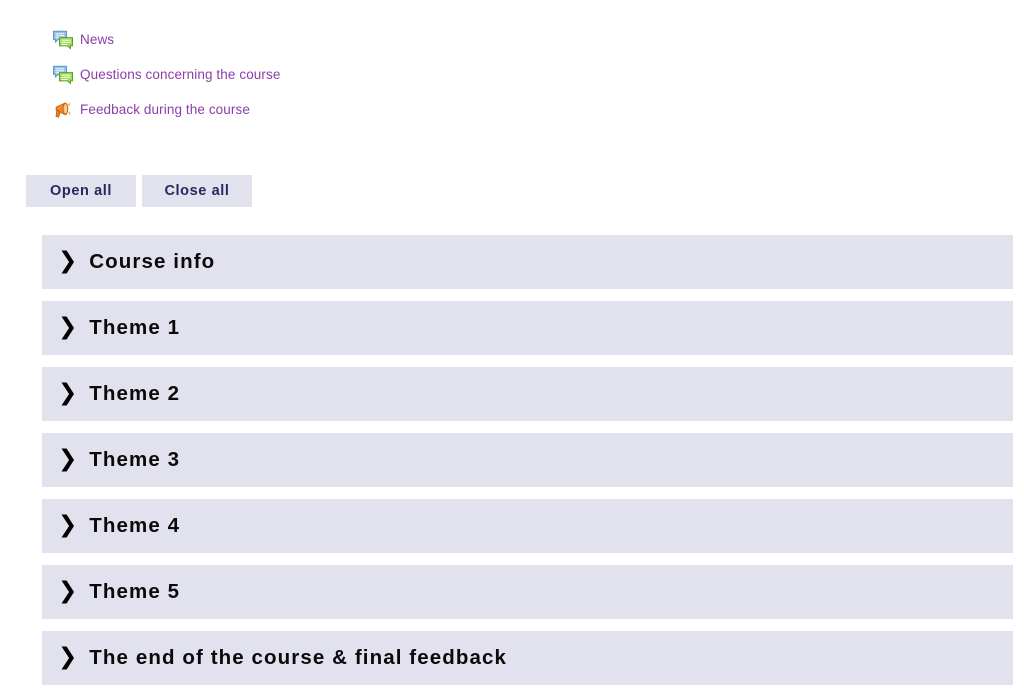 The width and height of the screenshot is (1024, 693). What do you see at coordinates (165, 109) in the screenshot?
I see `list-item-label: Feedback during the course` at bounding box center [165, 109].